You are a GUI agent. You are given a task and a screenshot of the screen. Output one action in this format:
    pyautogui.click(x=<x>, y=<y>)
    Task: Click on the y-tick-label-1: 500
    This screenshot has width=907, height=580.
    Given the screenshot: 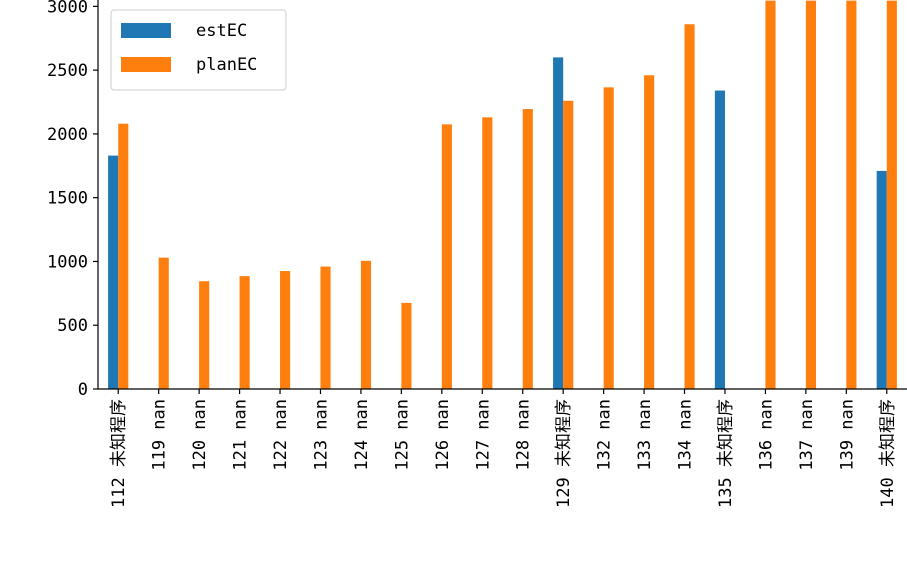 What is the action you would take?
    pyautogui.click(x=72, y=326)
    